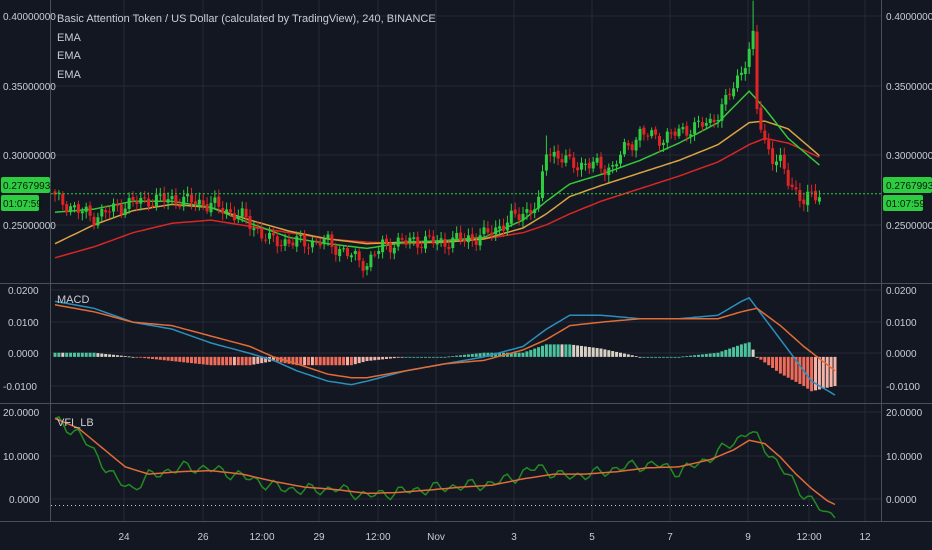 The image size is (932, 550). Describe the element at coordinates (748, 537) in the screenshot. I see `time-tick: 9` at that location.